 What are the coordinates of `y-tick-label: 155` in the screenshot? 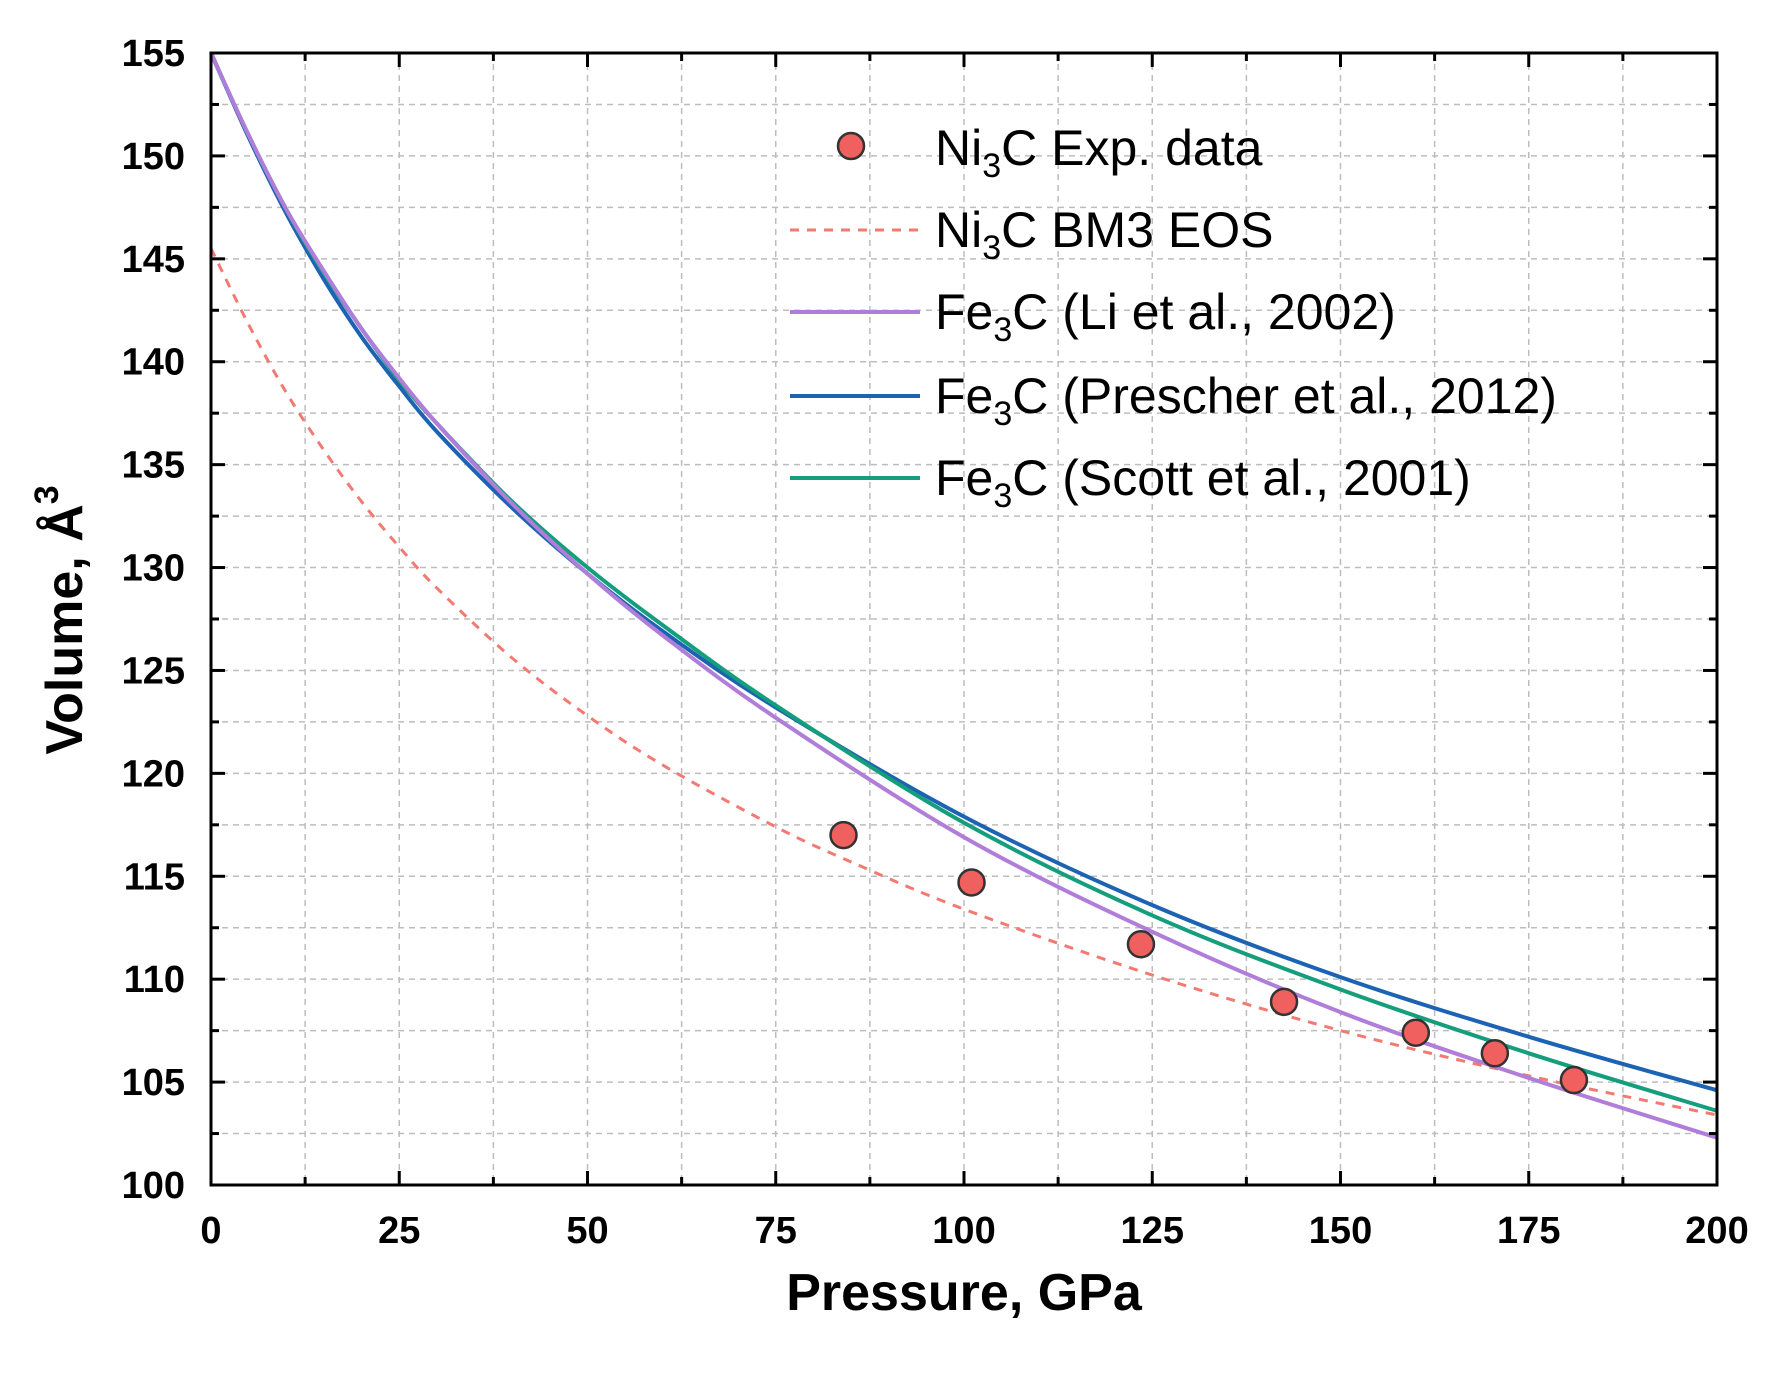 It's located at (153, 54).